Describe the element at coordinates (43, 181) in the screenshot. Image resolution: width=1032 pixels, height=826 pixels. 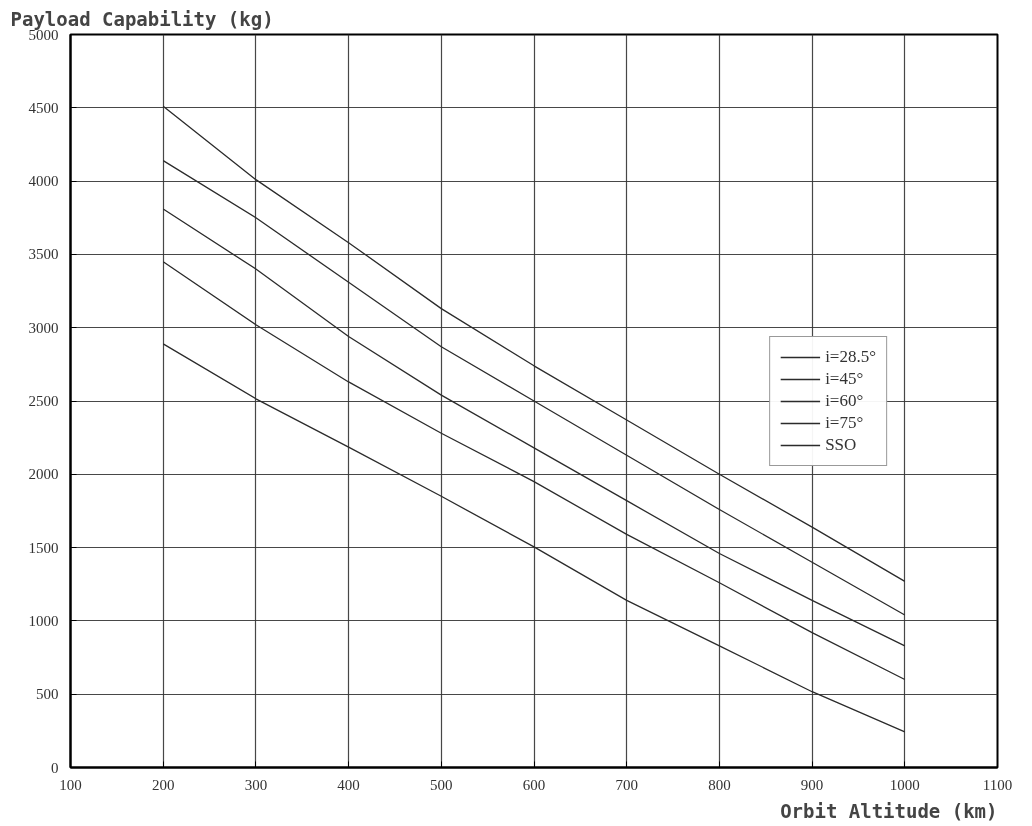
I see `y-tick-label: 4000` at that location.